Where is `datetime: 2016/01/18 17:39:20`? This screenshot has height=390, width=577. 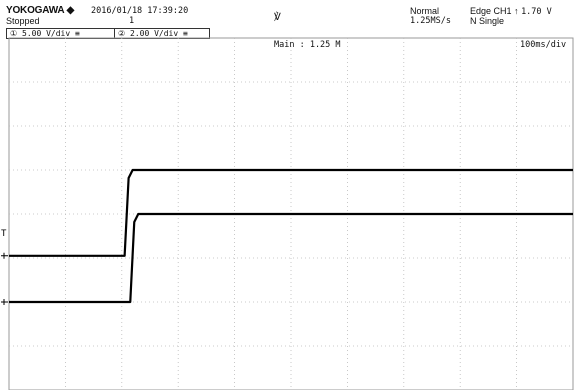 datetime: 2016/01/18 17:39:20 is located at coordinates (140, 11).